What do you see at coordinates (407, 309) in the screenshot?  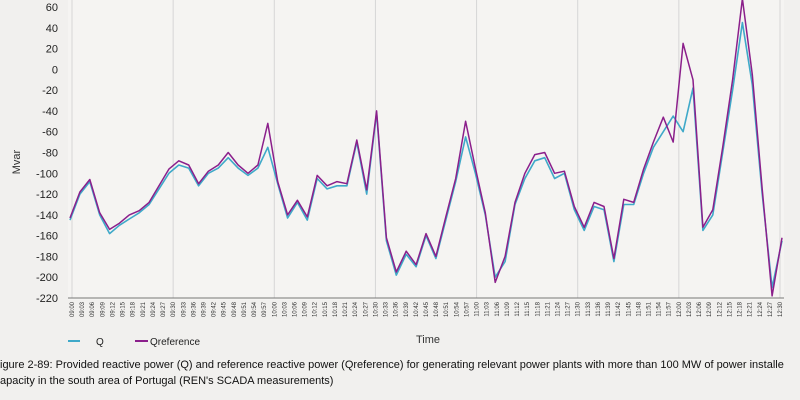 I see `x-tick-label: 10:39` at bounding box center [407, 309].